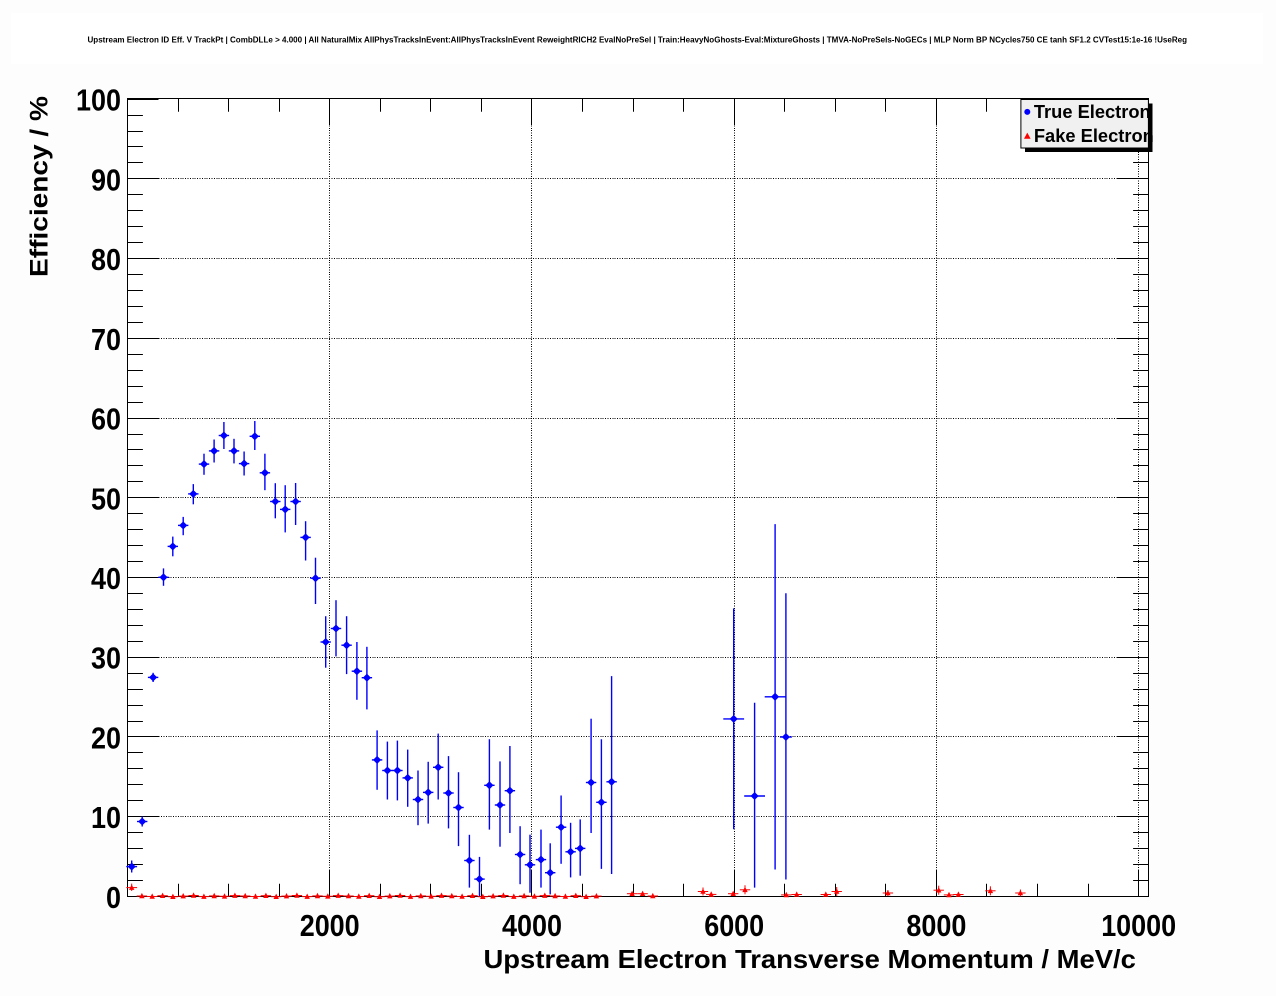 The width and height of the screenshot is (1276, 1001). Describe the element at coordinates (106, 578) in the screenshot. I see `svg-text: 40` at that location.